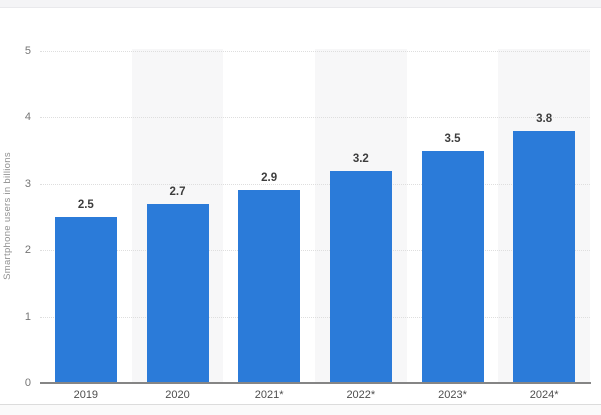 The height and width of the screenshot is (415, 601). What do you see at coordinates (27, 183) in the screenshot?
I see `y-tick-label: 3` at bounding box center [27, 183].